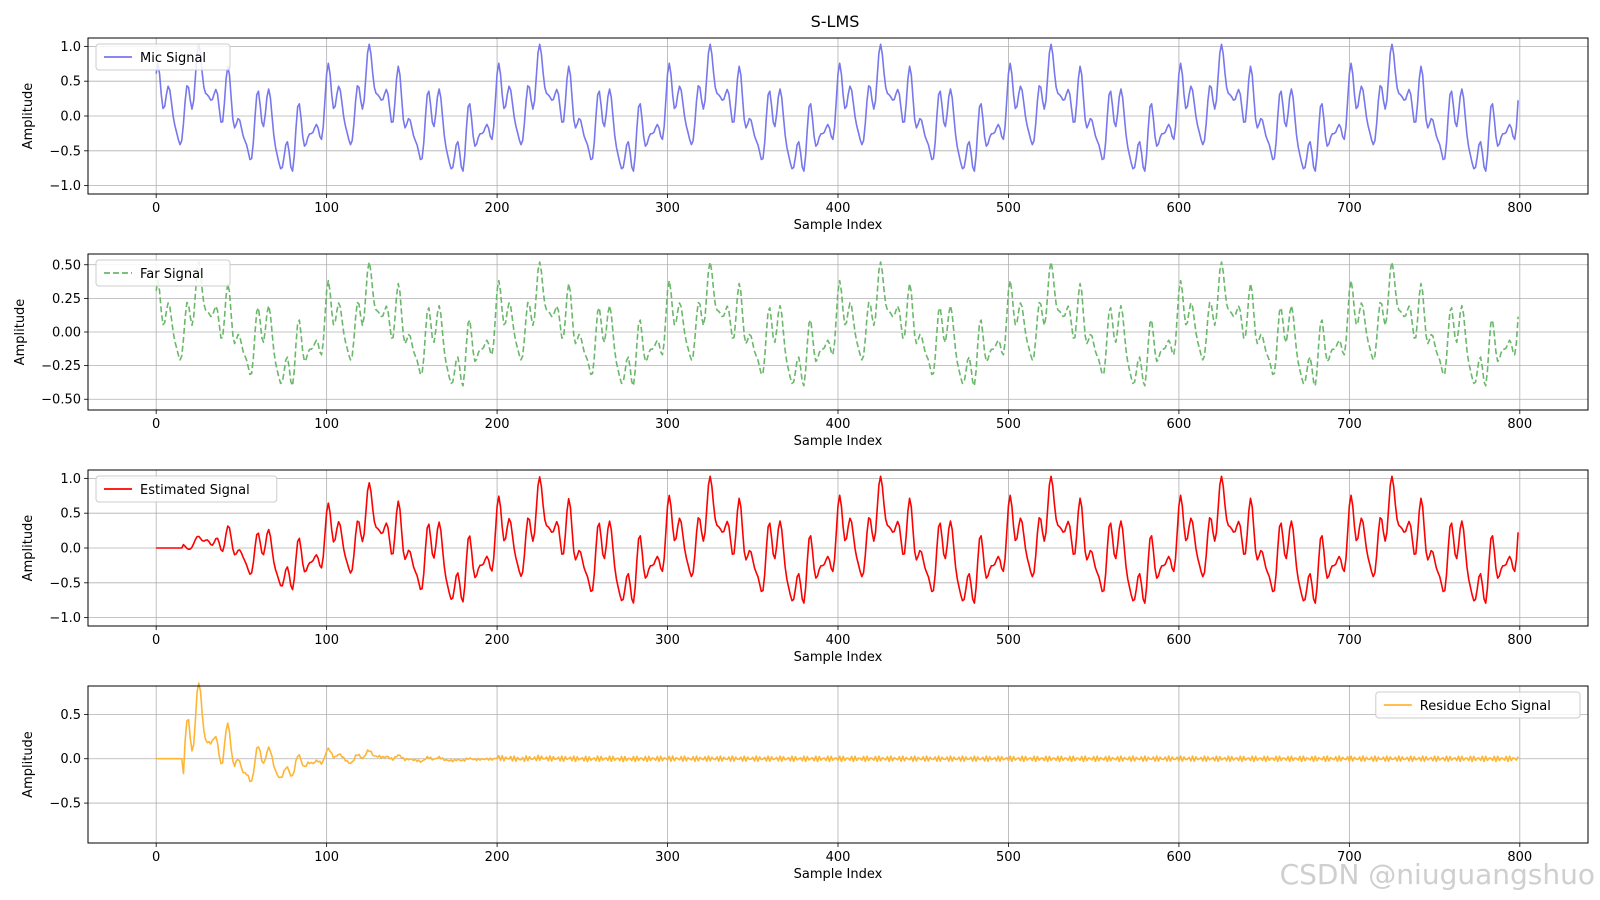  Describe the element at coordinates (66, 265) in the screenshot. I see `y-tick-label: 0.50` at that location.